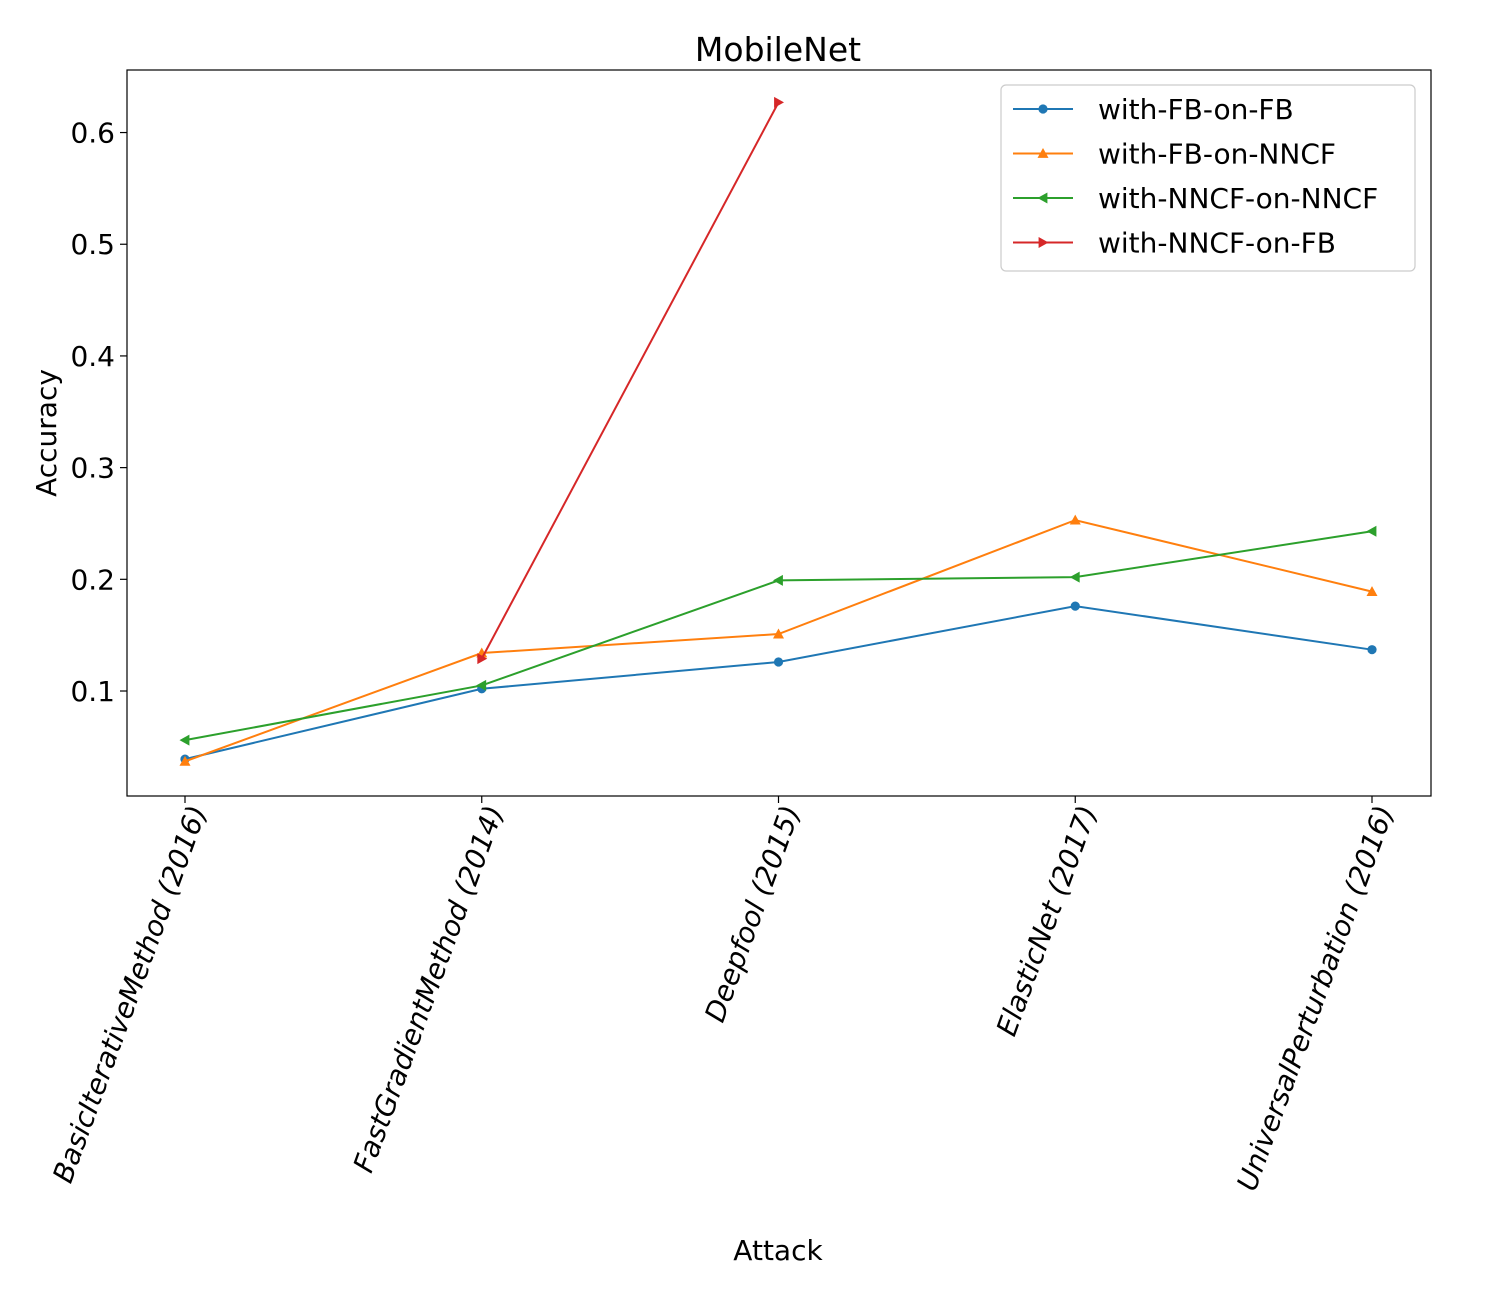 The width and height of the screenshot is (1500, 1300). I want to click on legend-label: with-NNCF-on-NNCF, so click(1238, 198).